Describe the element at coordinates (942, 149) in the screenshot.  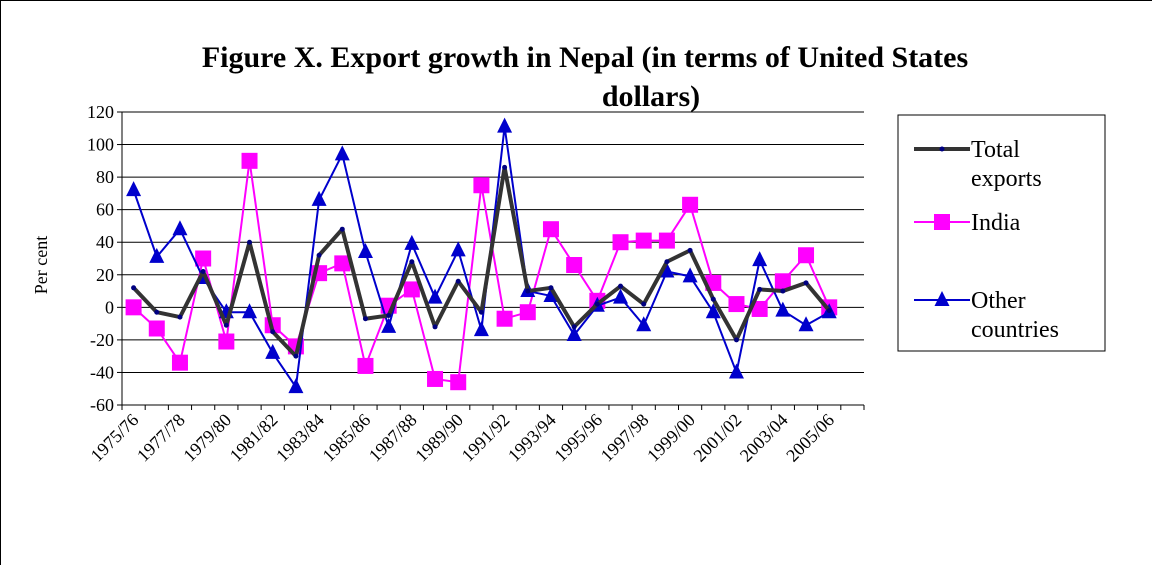
I see `legend-marker` at that location.